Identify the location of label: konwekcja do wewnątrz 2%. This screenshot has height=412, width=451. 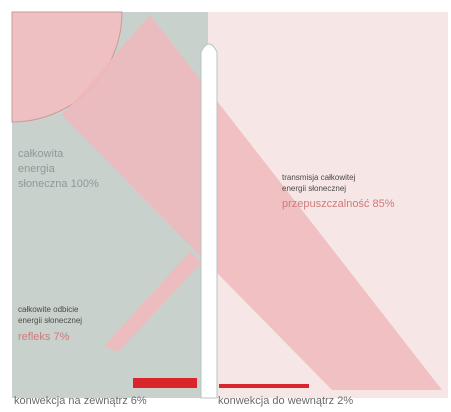
(285, 401).